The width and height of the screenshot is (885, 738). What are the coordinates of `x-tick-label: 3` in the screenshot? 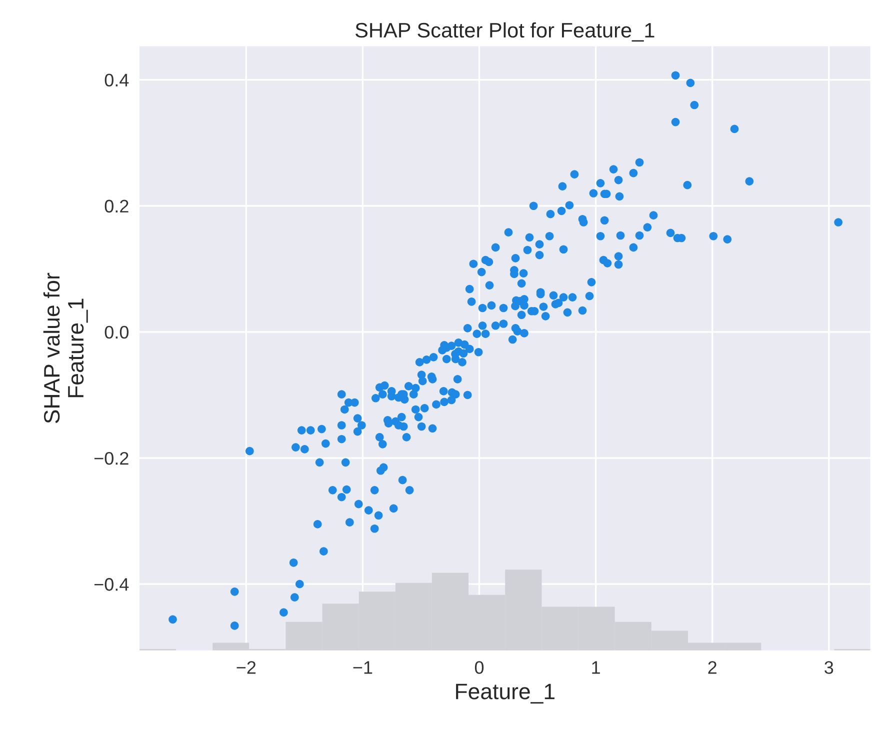 It's located at (829, 667).